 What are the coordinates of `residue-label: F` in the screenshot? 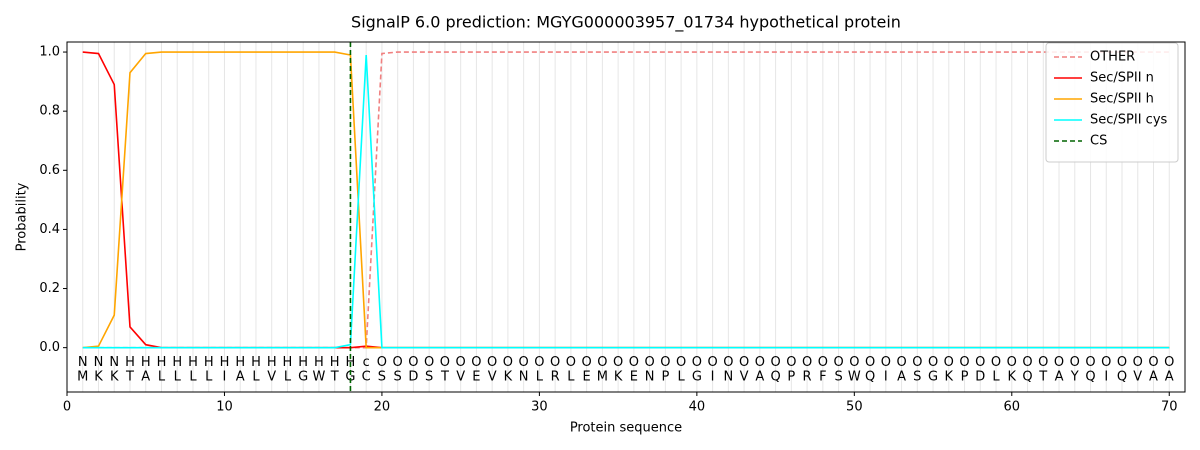 It's located at (822, 377).